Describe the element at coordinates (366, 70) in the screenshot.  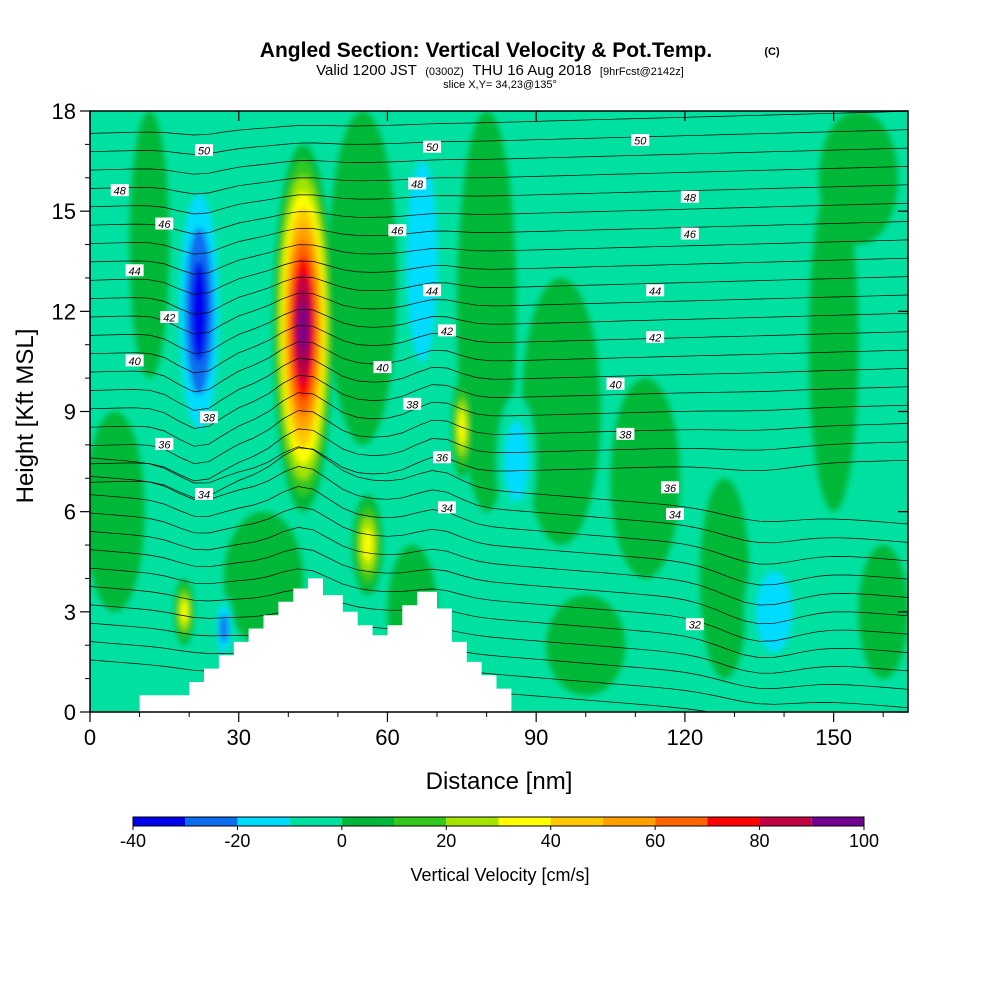
I see `valid-prefix: Valid 1200 JST` at that location.